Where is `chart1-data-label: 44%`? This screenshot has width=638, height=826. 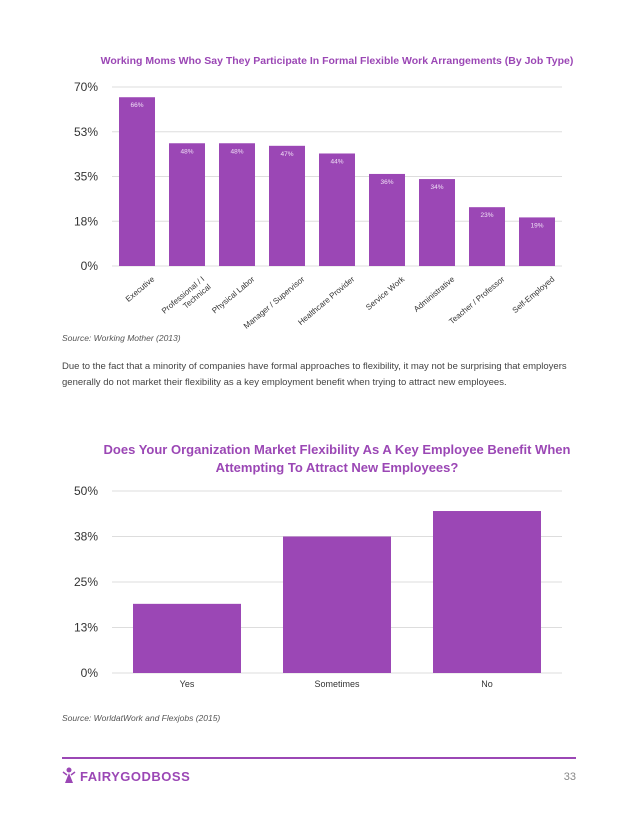 chart1-data-label: 44% is located at coordinates (336, 161).